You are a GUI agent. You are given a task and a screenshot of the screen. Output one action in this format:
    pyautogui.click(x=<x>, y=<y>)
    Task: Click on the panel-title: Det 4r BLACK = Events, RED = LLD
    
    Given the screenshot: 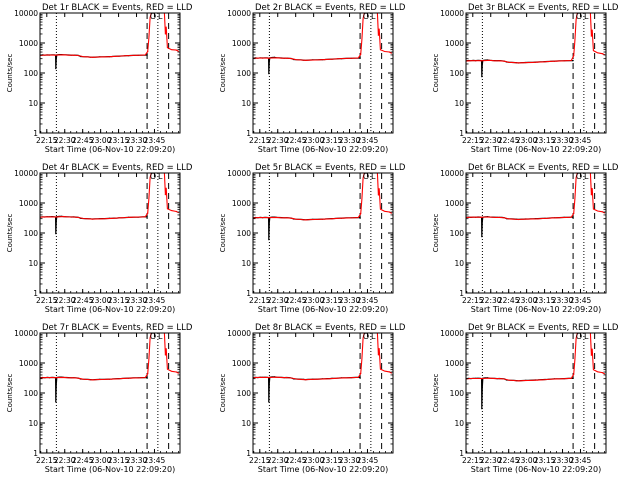 What is the action you would take?
    pyautogui.click(x=117, y=168)
    